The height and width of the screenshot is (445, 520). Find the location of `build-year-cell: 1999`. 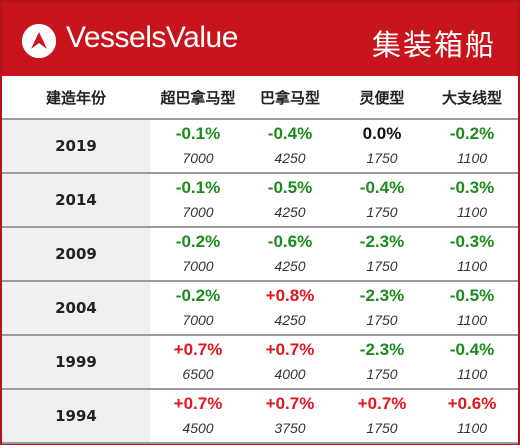

build-year-cell: 1999 is located at coordinates (76, 362).